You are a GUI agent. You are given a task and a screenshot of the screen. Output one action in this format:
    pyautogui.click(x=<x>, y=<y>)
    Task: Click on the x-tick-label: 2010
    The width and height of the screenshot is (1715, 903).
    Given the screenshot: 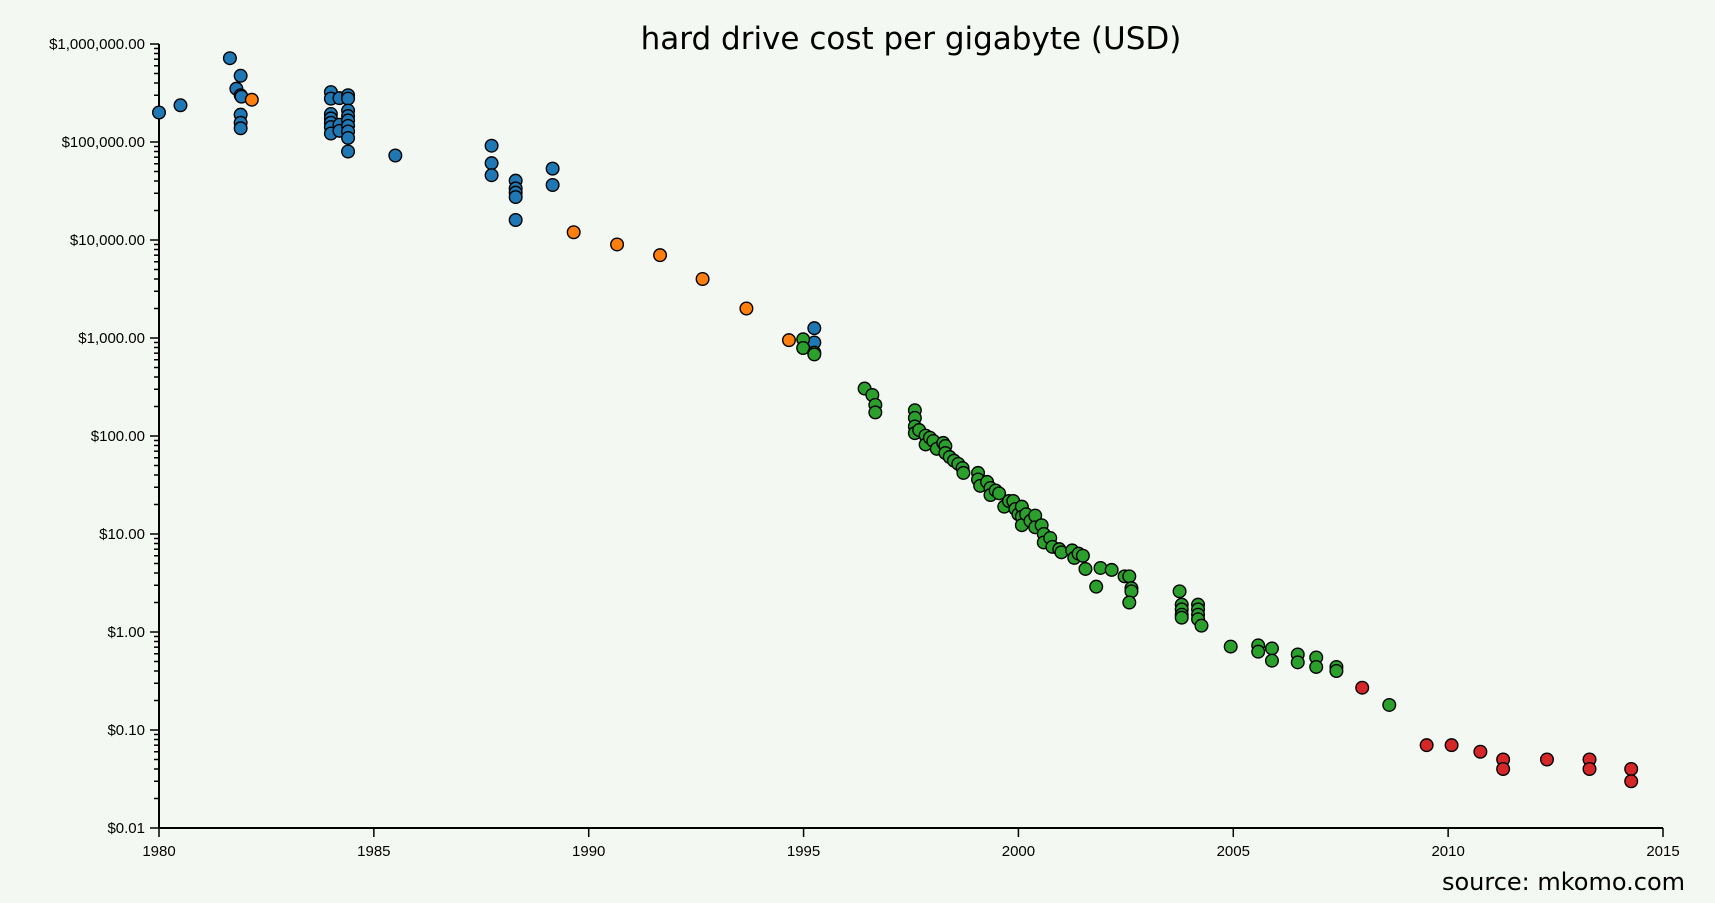 What is the action you would take?
    pyautogui.click(x=1447, y=851)
    